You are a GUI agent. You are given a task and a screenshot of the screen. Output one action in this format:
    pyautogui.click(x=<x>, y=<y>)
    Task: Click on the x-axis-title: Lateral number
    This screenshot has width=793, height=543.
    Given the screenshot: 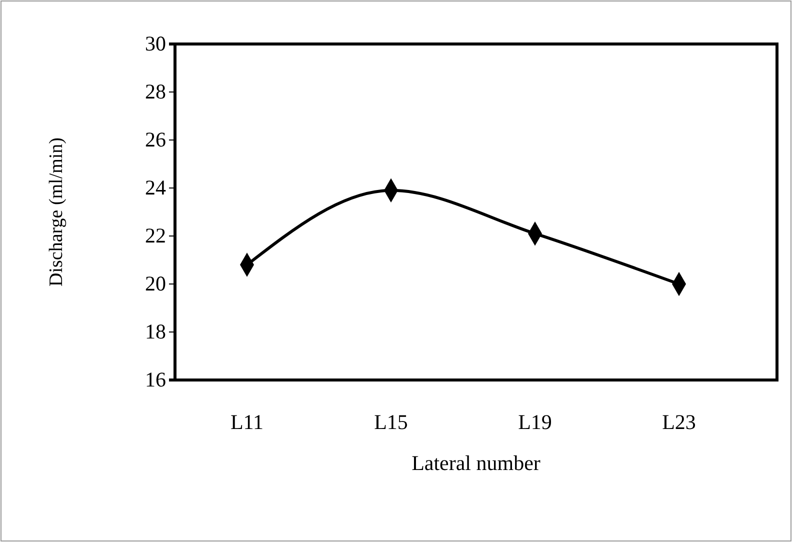 What is the action you would take?
    pyautogui.click(x=476, y=463)
    